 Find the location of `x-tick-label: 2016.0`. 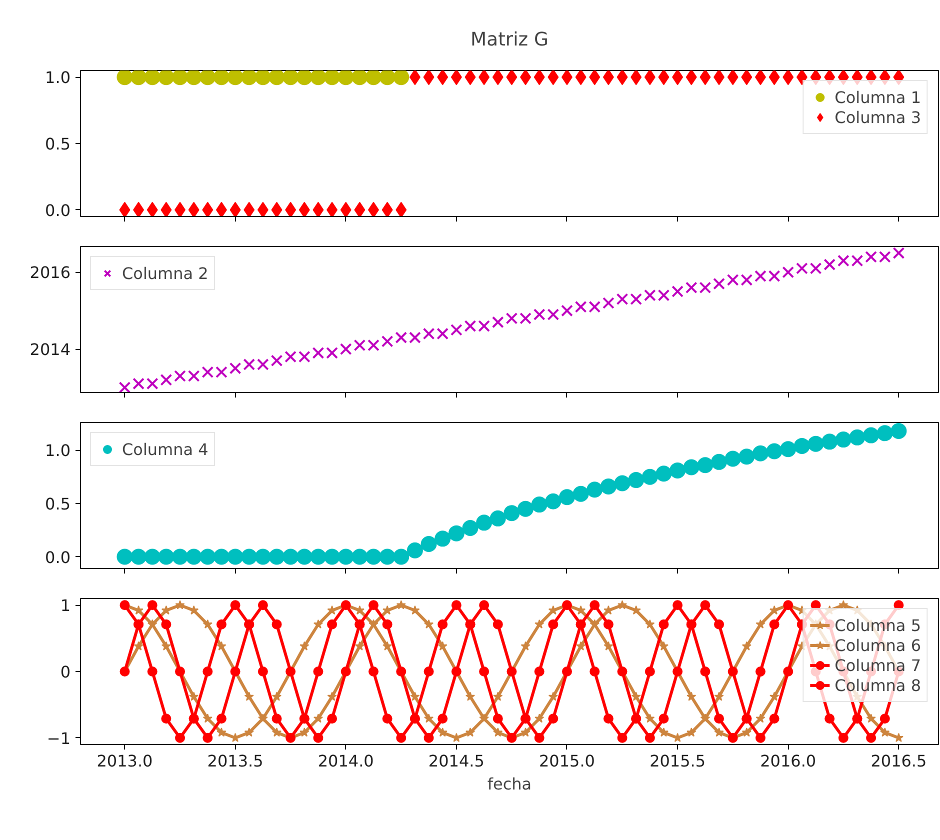

x-tick-label: 2016.0 is located at coordinates (788, 761).